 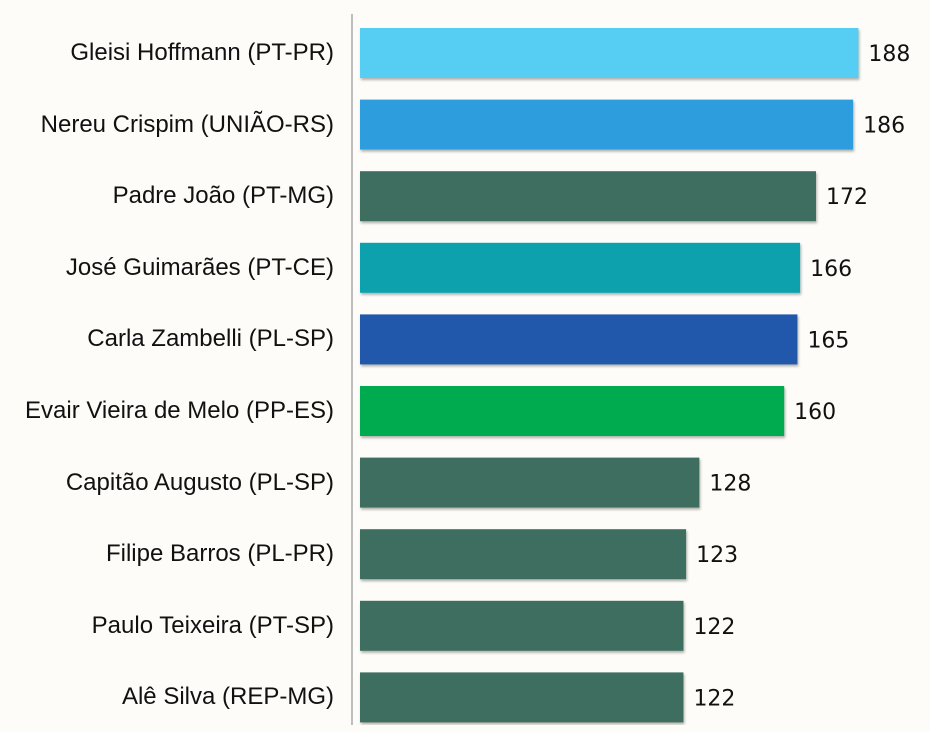 What do you see at coordinates (219, 554) in the screenshot?
I see `category-label: Filipe Barros (PL-PR)` at bounding box center [219, 554].